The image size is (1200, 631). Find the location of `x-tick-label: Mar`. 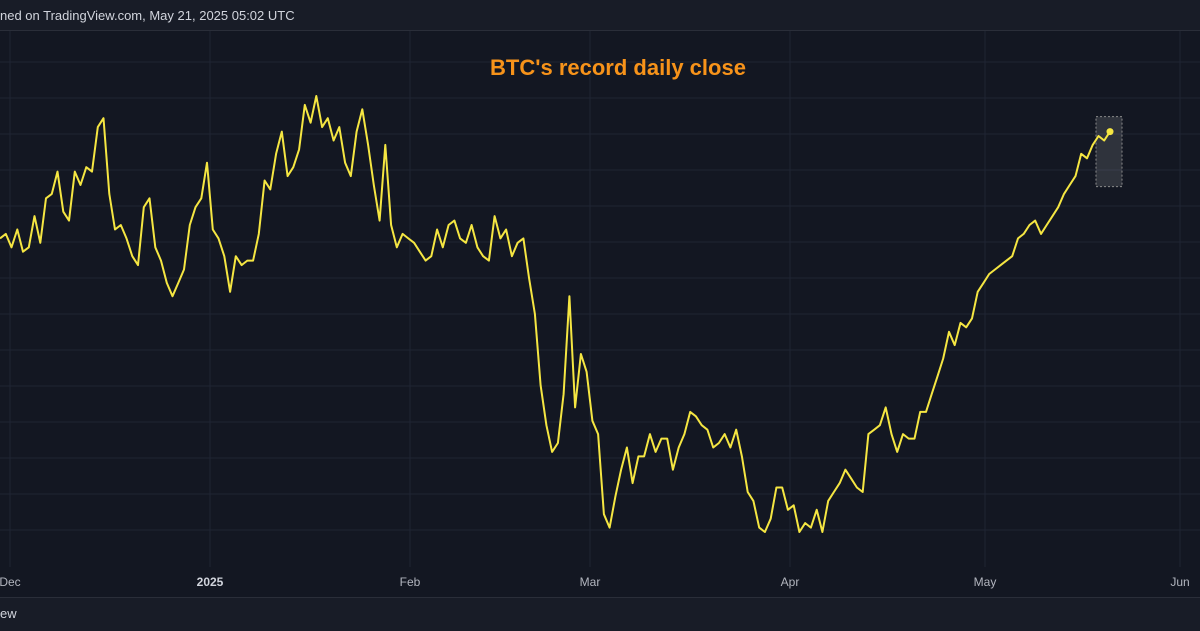

x-tick-label: Mar is located at coordinates (590, 582).